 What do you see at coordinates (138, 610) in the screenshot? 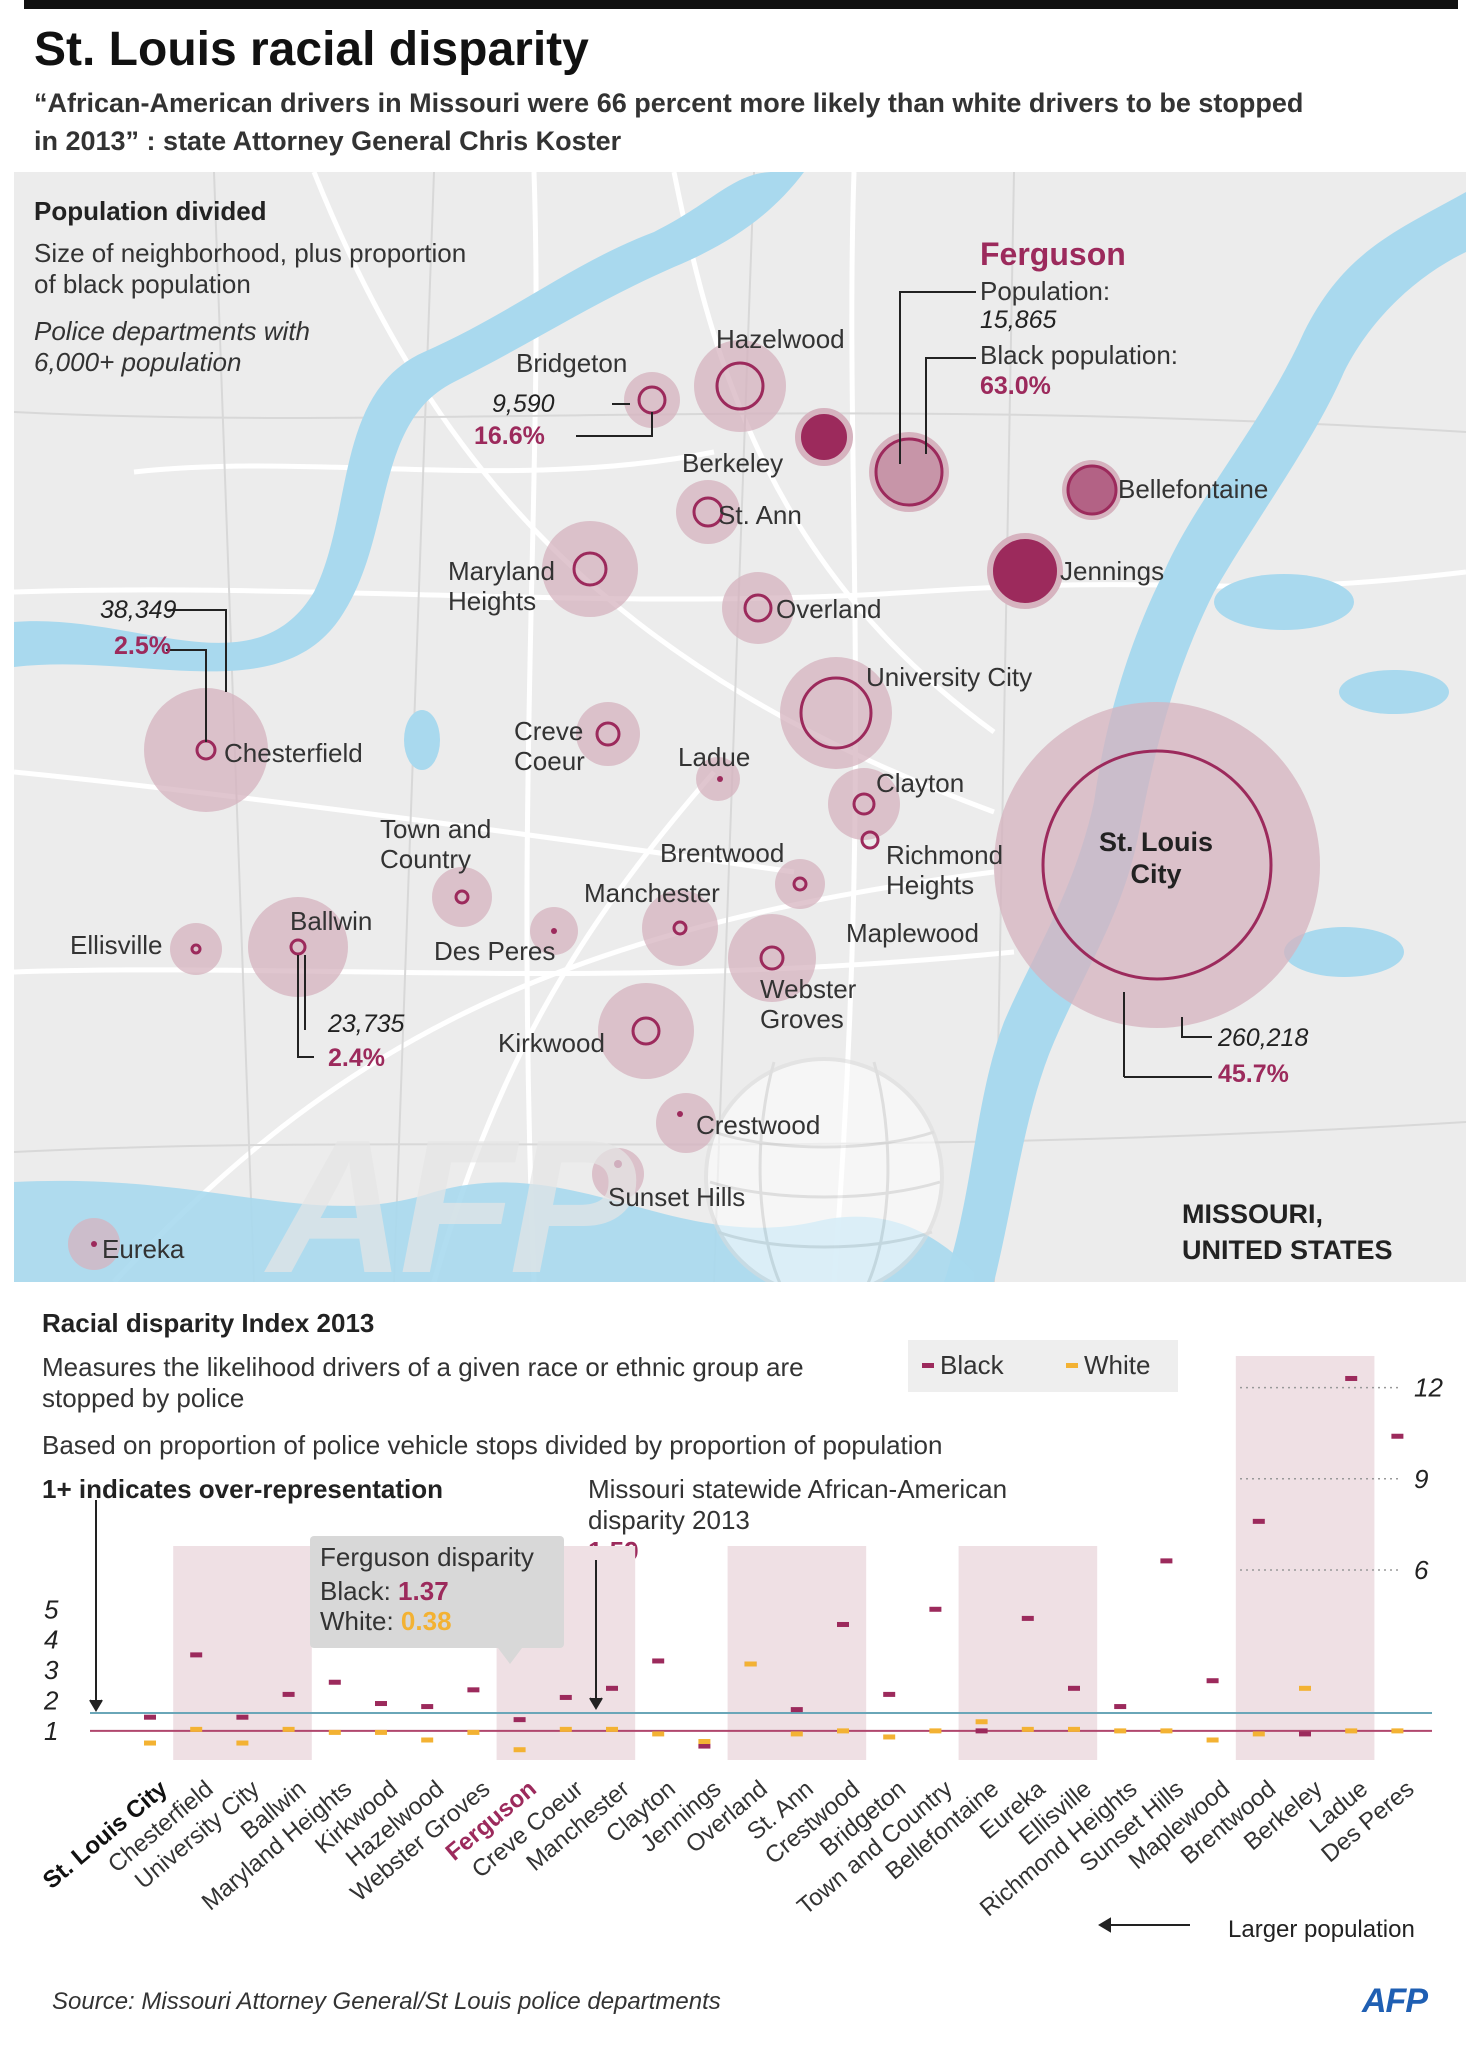
I see `chesterfield-population: 38,349` at bounding box center [138, 610].